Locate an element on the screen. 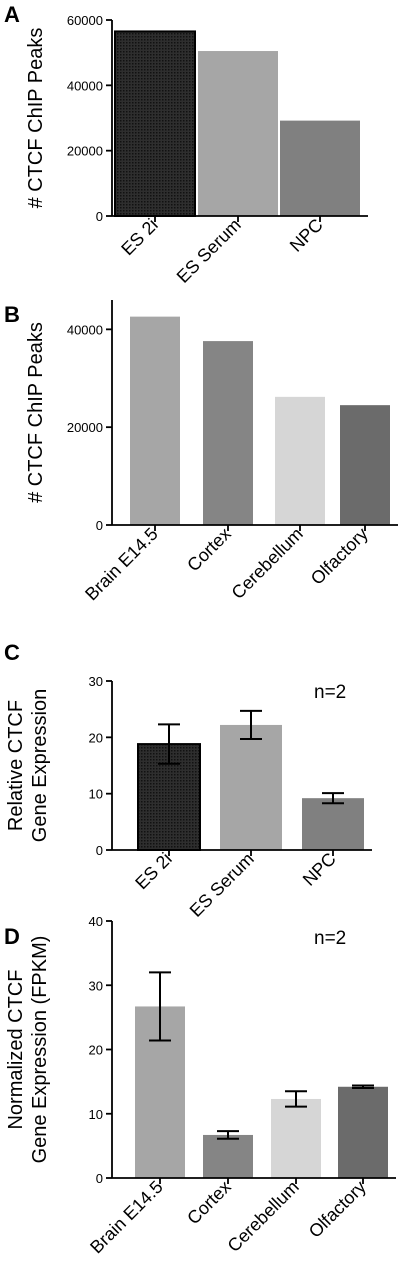 The width and height of the screenshot is (413, 1280). y-axis-title: Gene Expression (FPKM) is located at coordinates (40, 1050).